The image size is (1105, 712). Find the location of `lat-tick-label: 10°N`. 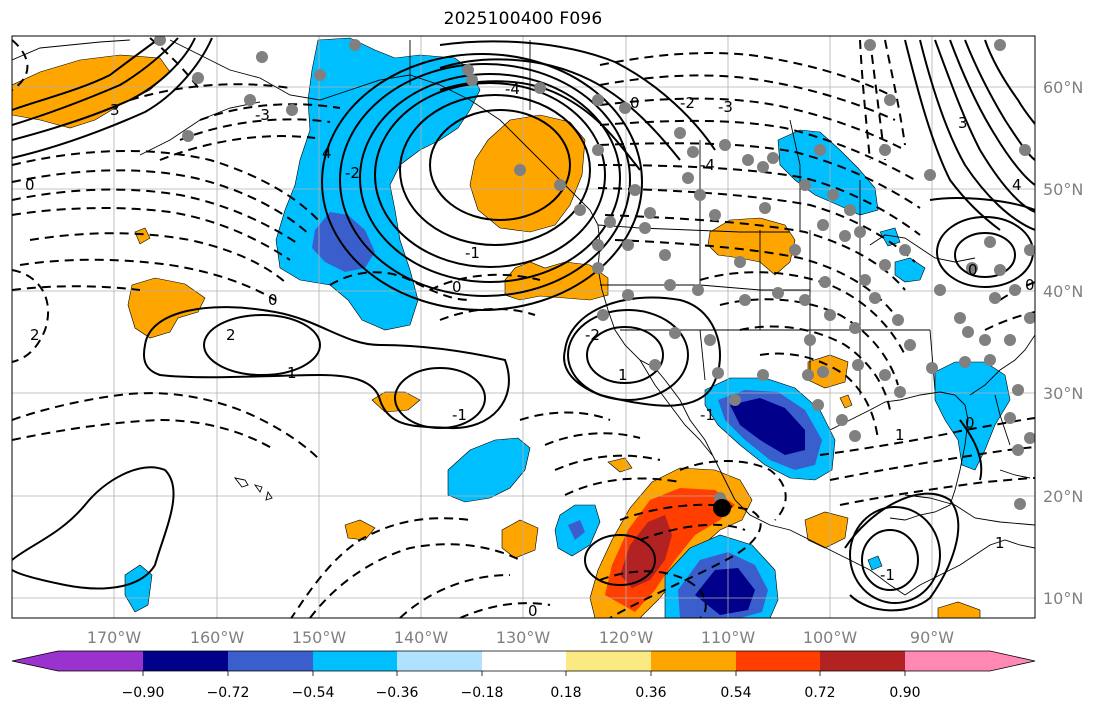

lat-tick-label: 10°N is located at coordinates (1063, 598).